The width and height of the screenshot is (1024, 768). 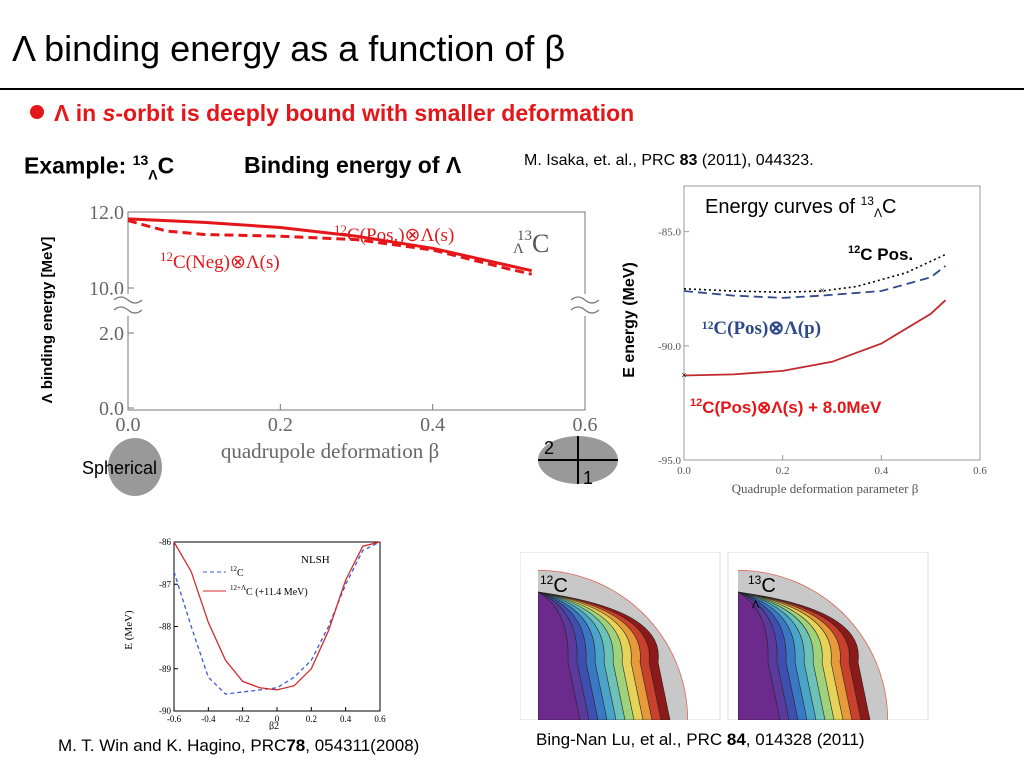 I want to click on c1-label-pos-mass: 12, so click(x=340, y=229).